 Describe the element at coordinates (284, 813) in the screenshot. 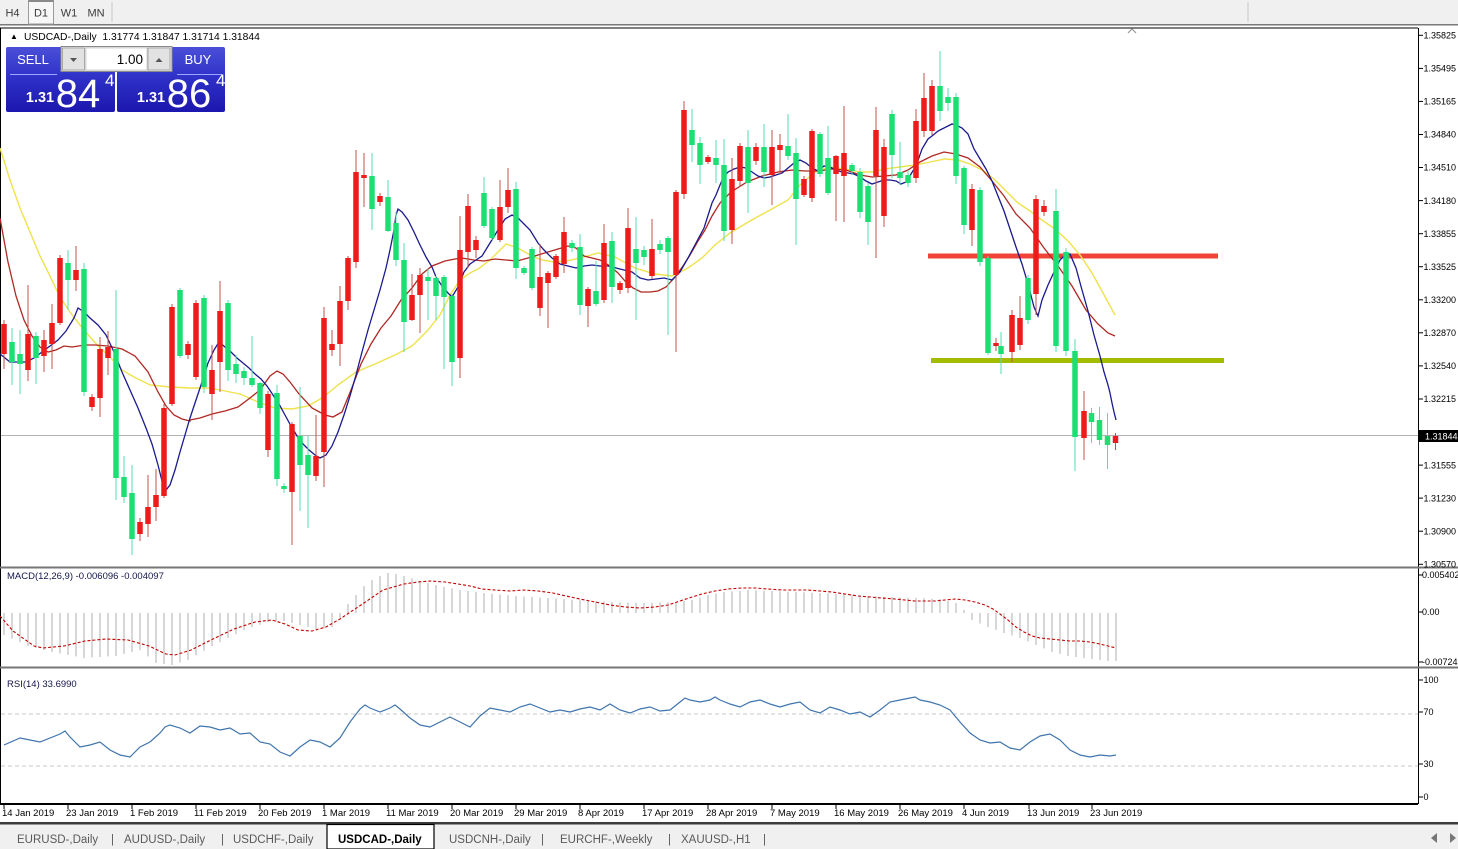

I see `svg-text: 20 Feb 2019` at that location.